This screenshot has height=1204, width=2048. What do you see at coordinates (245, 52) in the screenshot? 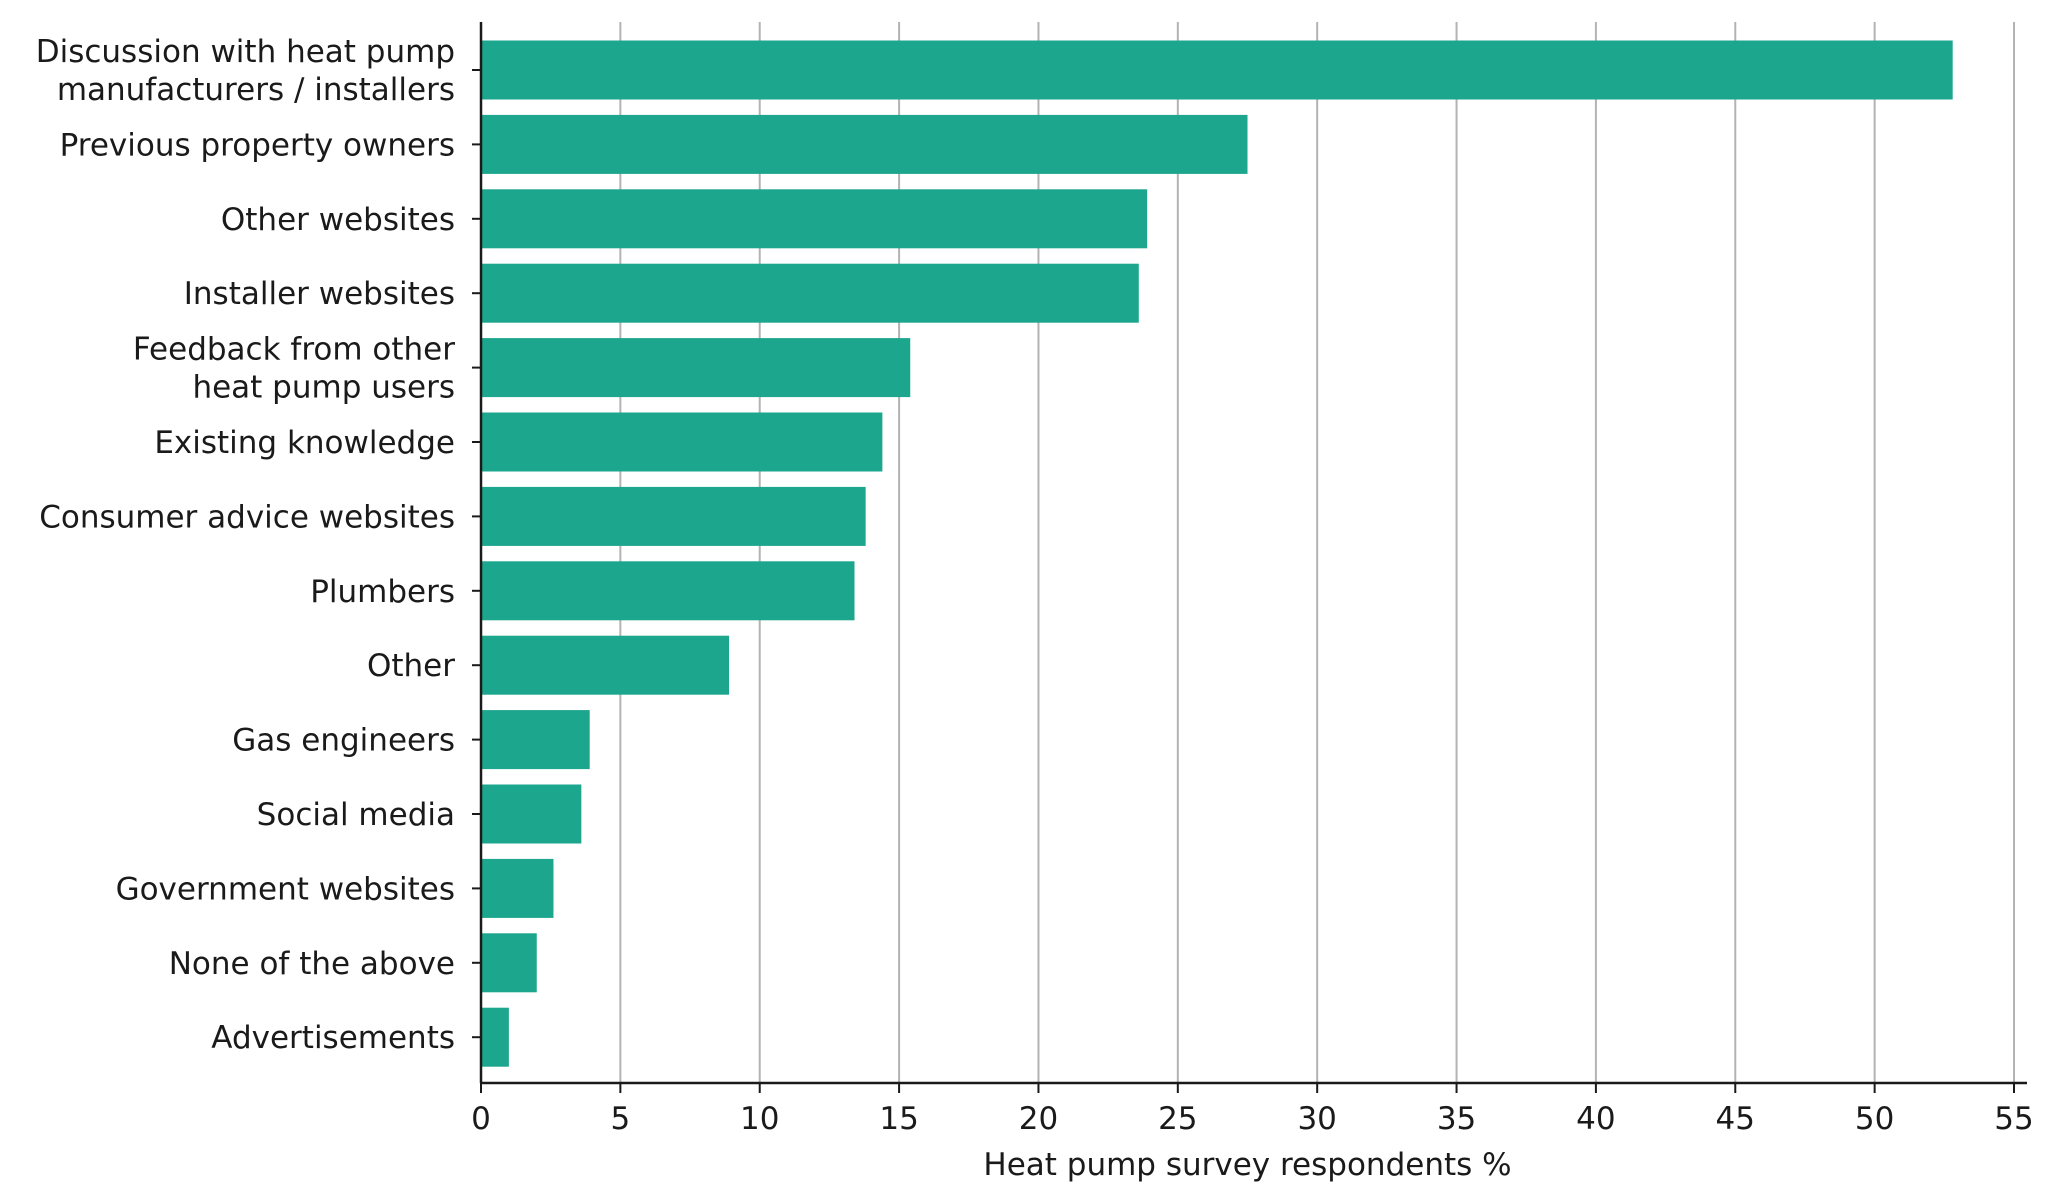
I see `category-label-line: Discussion with heat pump` at bounding box center [245, 52].